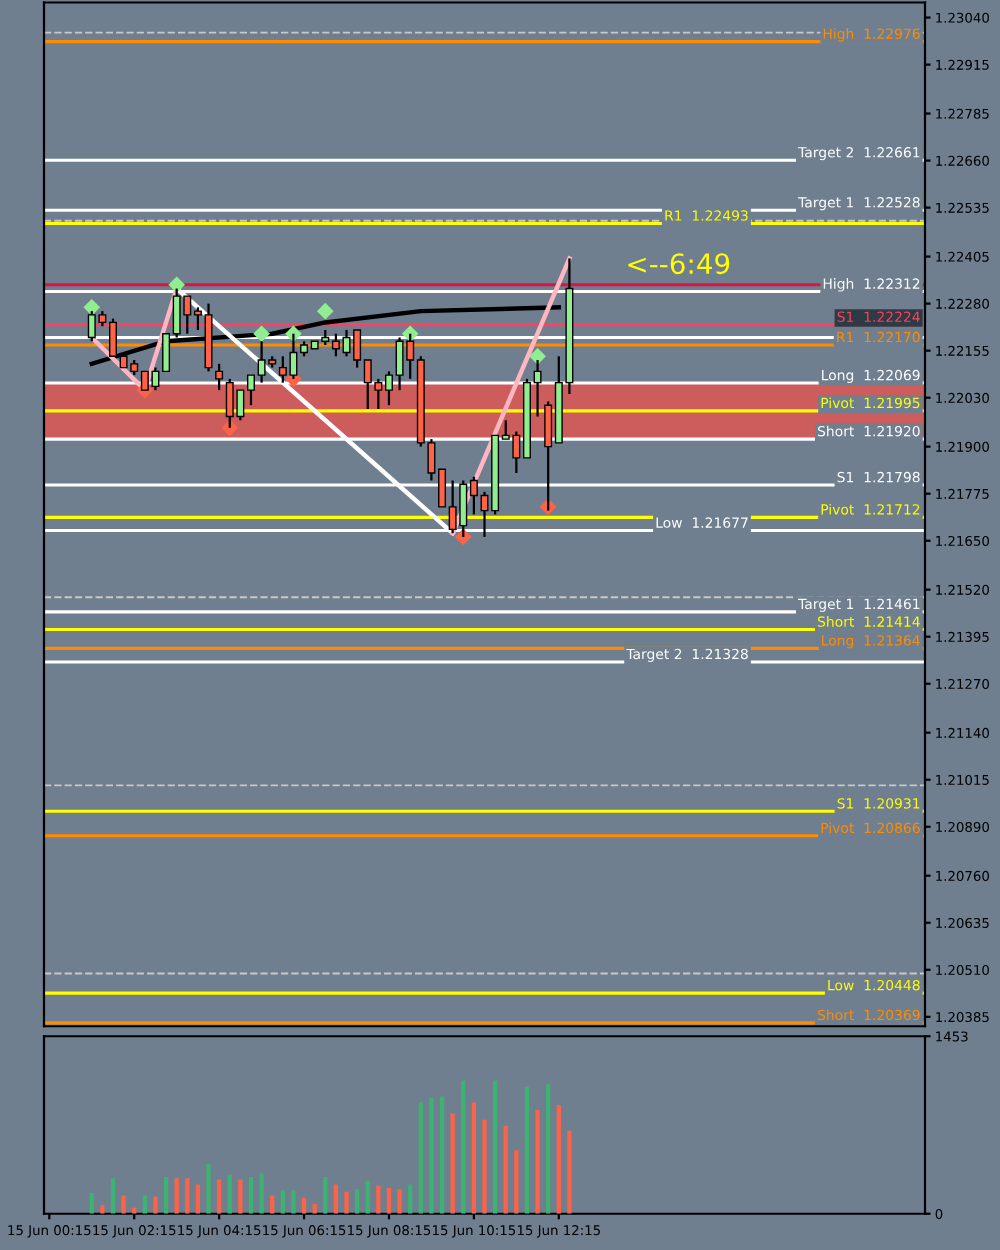  What do you see at coordinates (219, 377) in the screenshot?
I see `candlestick` at bounding box center [219, 377].